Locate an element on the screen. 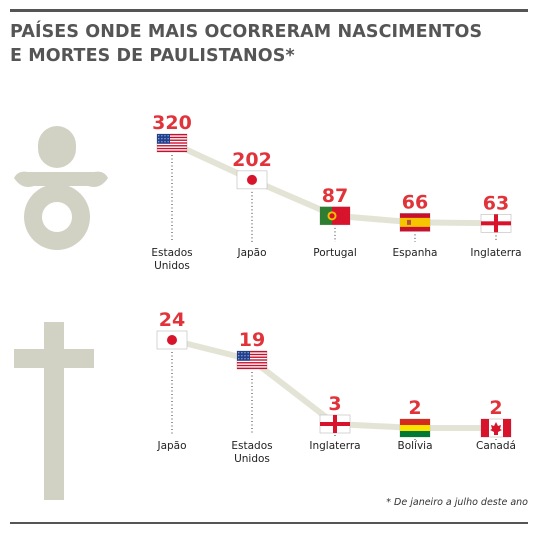  data-label: 87 is located at coordinates (335, 196).